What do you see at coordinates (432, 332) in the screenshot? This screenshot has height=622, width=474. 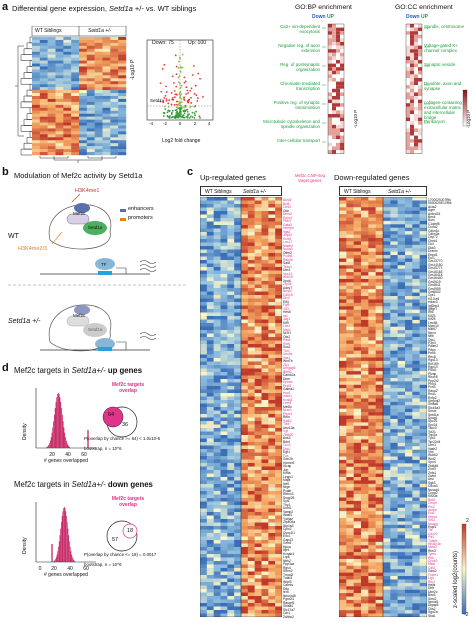 I see `gene-label: Nexn` at bounding box center [432, 332].